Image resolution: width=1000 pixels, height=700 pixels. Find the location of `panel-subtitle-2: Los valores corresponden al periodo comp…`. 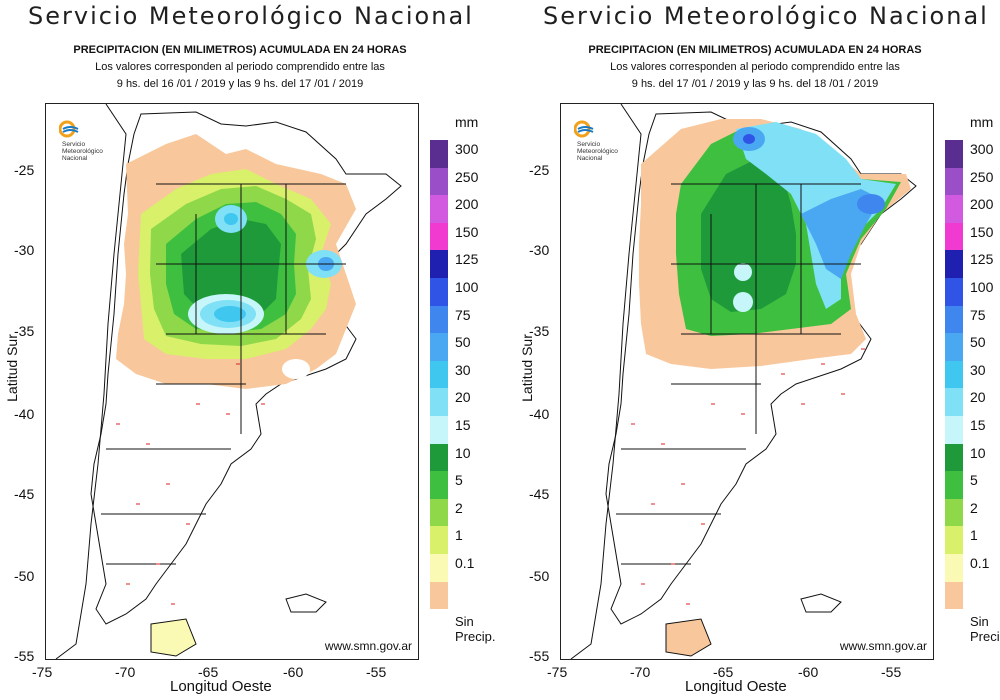

panel-subtitle-2: Los valores corresponden al periodo comp… is located at coordinates (240, 67).